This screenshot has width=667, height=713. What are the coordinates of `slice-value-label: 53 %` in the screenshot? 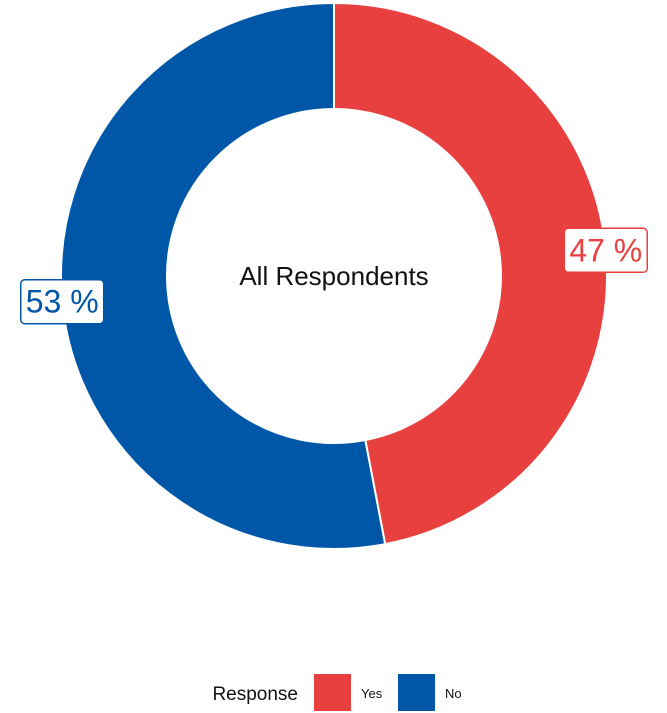 It's located at (62, 302).